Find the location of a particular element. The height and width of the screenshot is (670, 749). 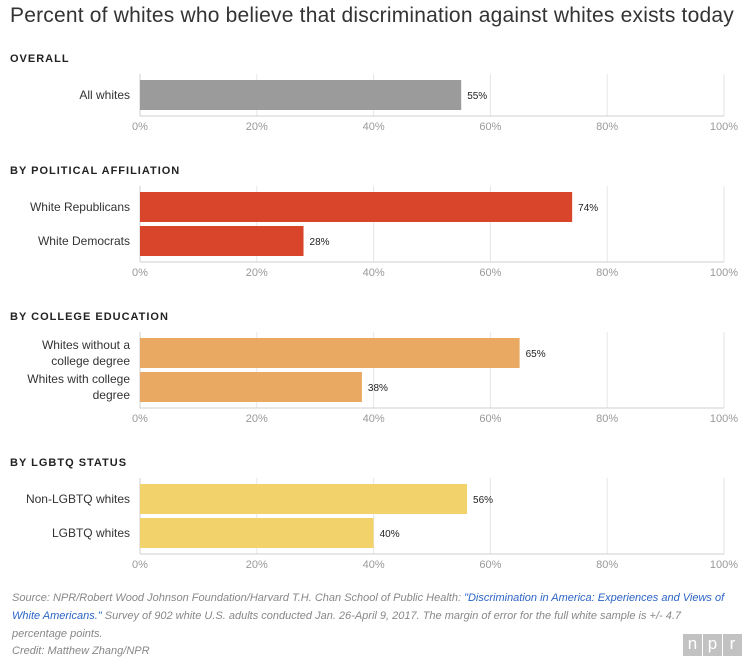

data-label: 28% is located at coordinates (320, 242).